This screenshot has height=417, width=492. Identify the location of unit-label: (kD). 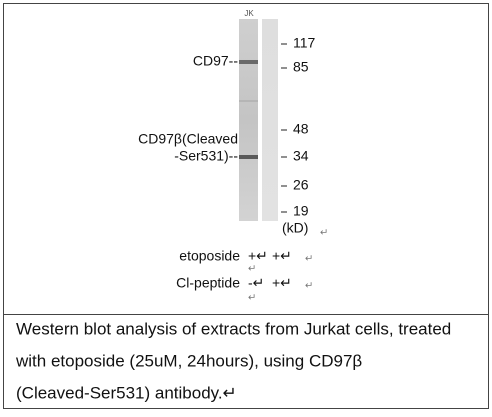
(295, 228).